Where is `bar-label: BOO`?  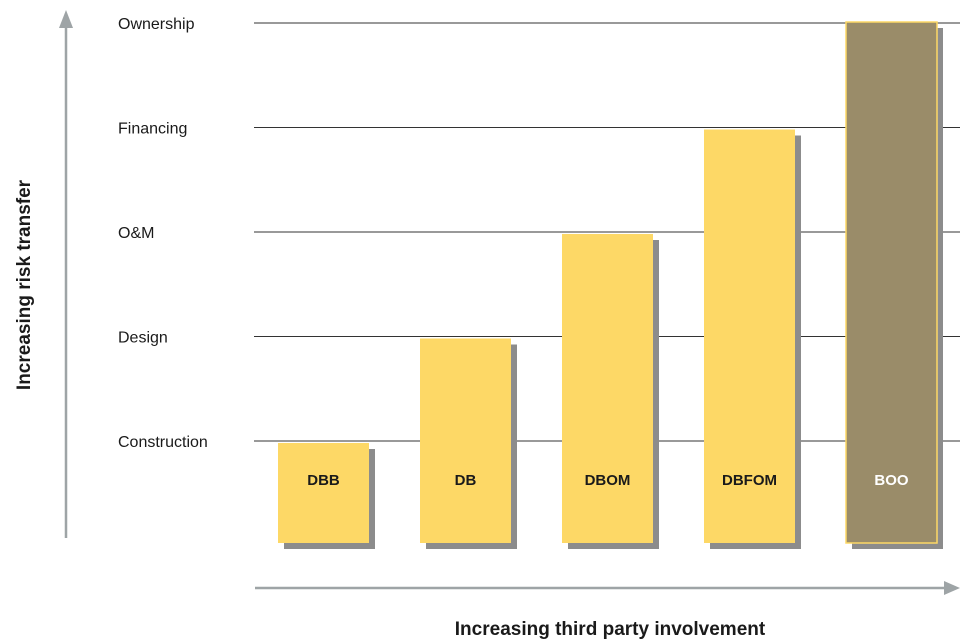 bar-label: BOO is located at coordinates (891, 480).